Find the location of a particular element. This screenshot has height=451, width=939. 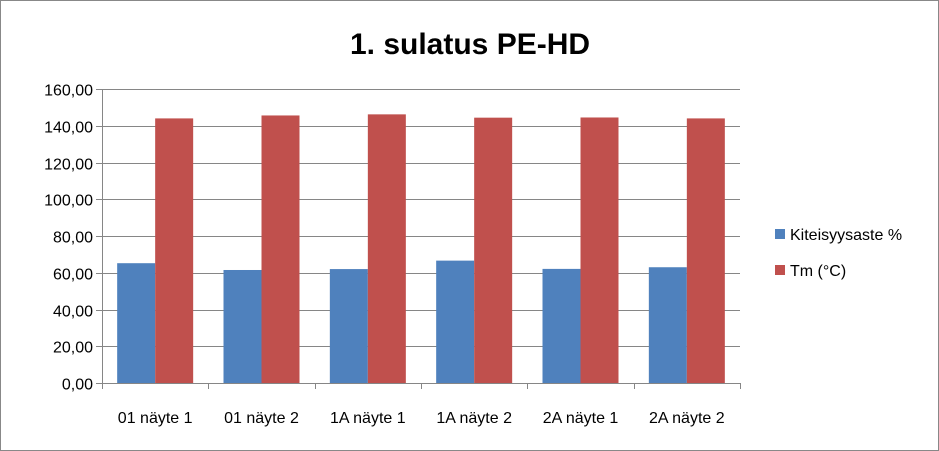

legend-label: Kiteisyysaste % is located at coordinates (846, 235).